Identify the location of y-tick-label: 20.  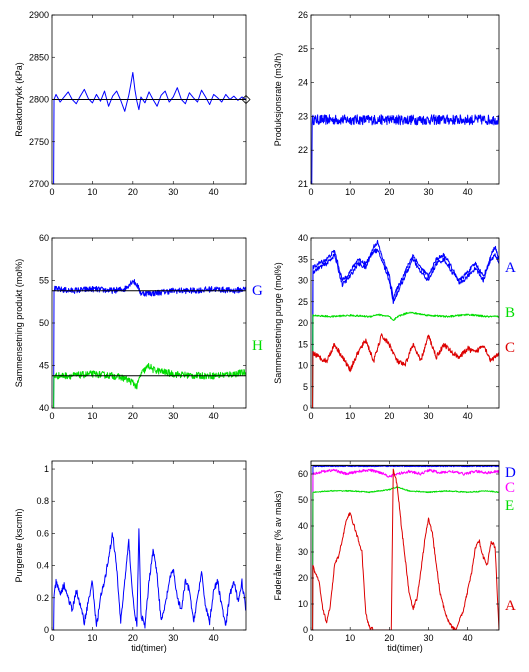
(303, 578).